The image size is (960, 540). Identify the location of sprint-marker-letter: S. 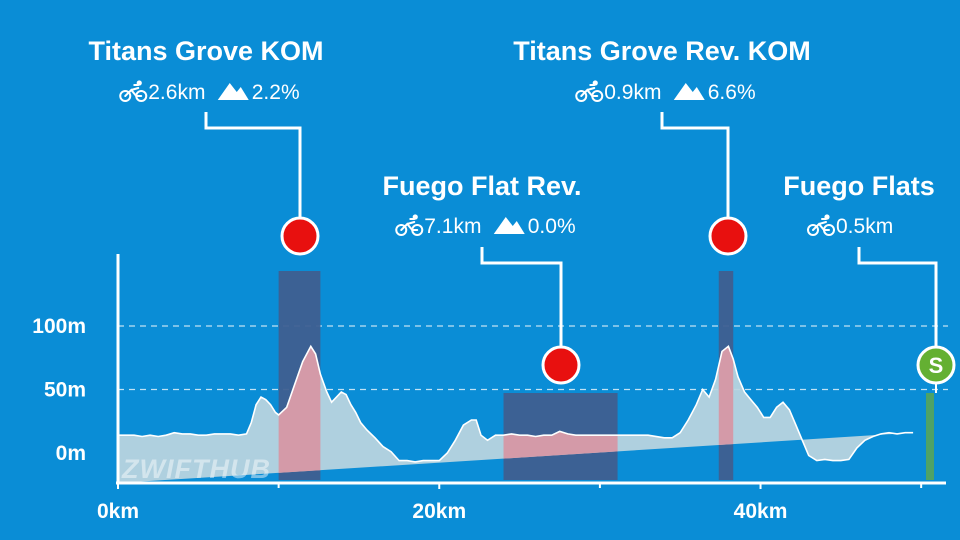
(936, 365).